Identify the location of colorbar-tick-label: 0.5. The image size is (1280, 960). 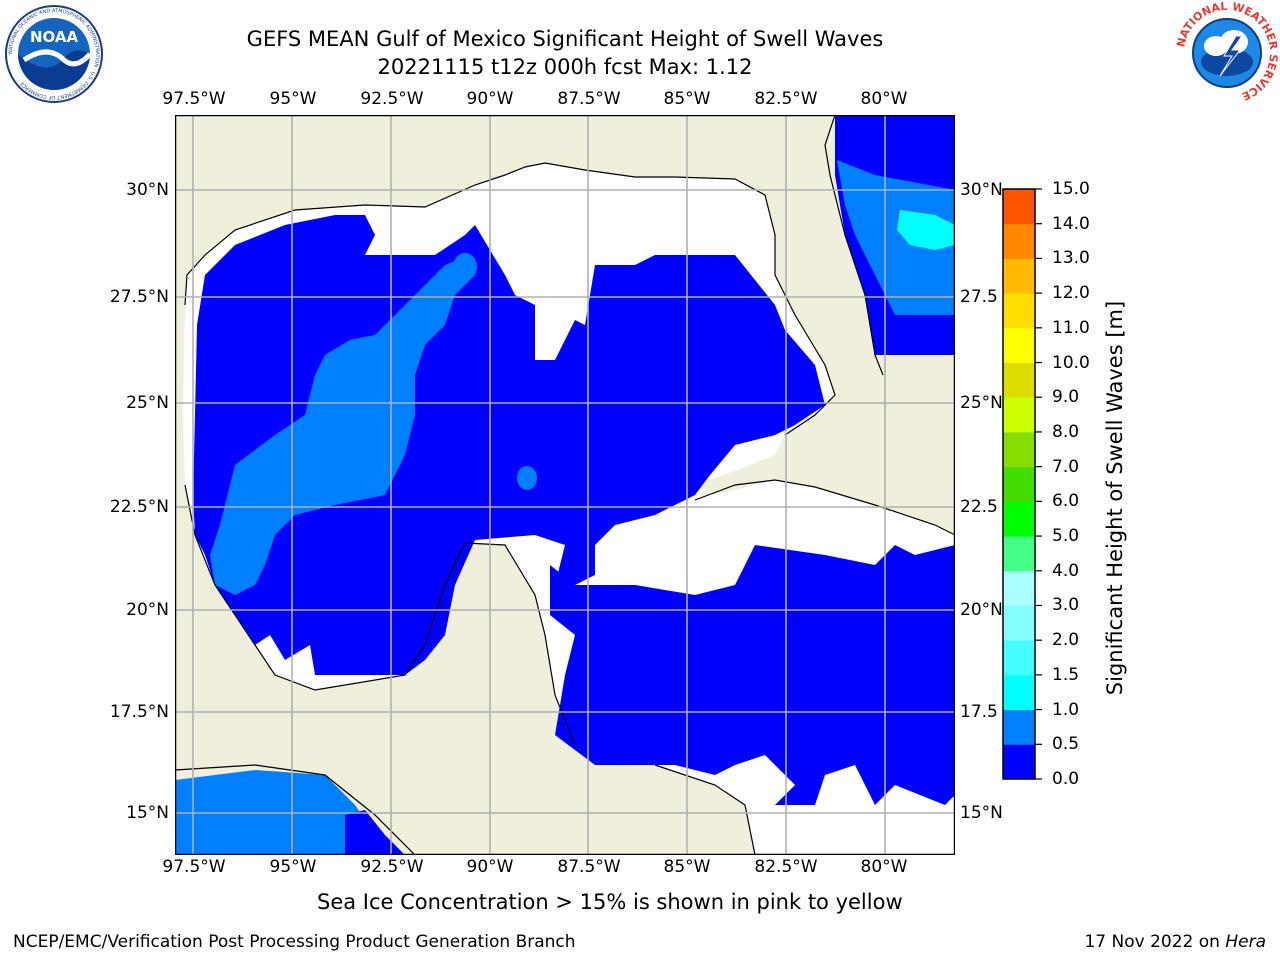
(1066, 744).